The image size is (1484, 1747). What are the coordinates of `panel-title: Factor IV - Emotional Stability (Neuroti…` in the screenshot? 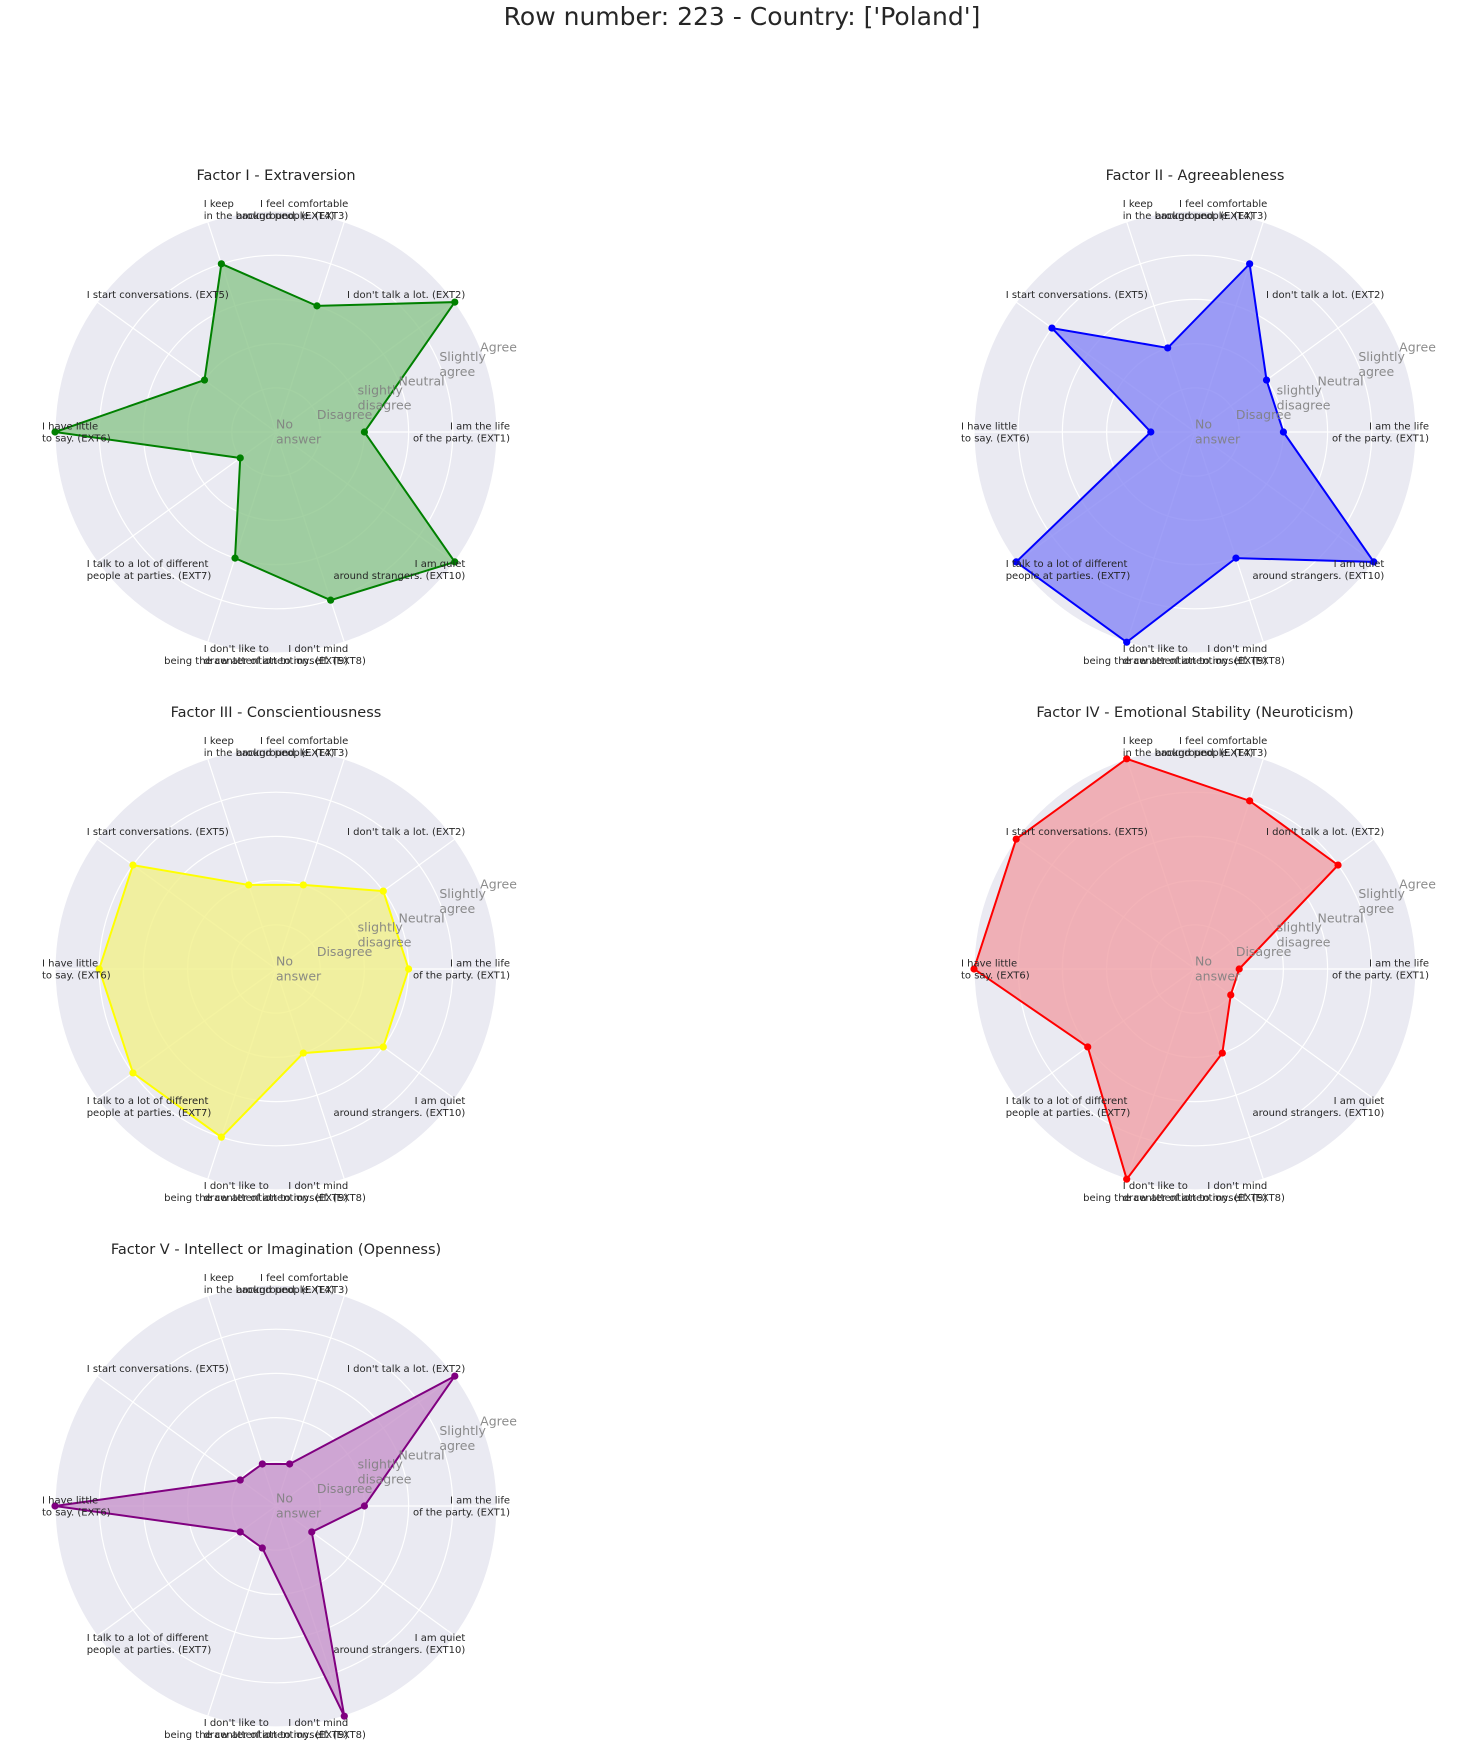 It's located at (1194, 713).